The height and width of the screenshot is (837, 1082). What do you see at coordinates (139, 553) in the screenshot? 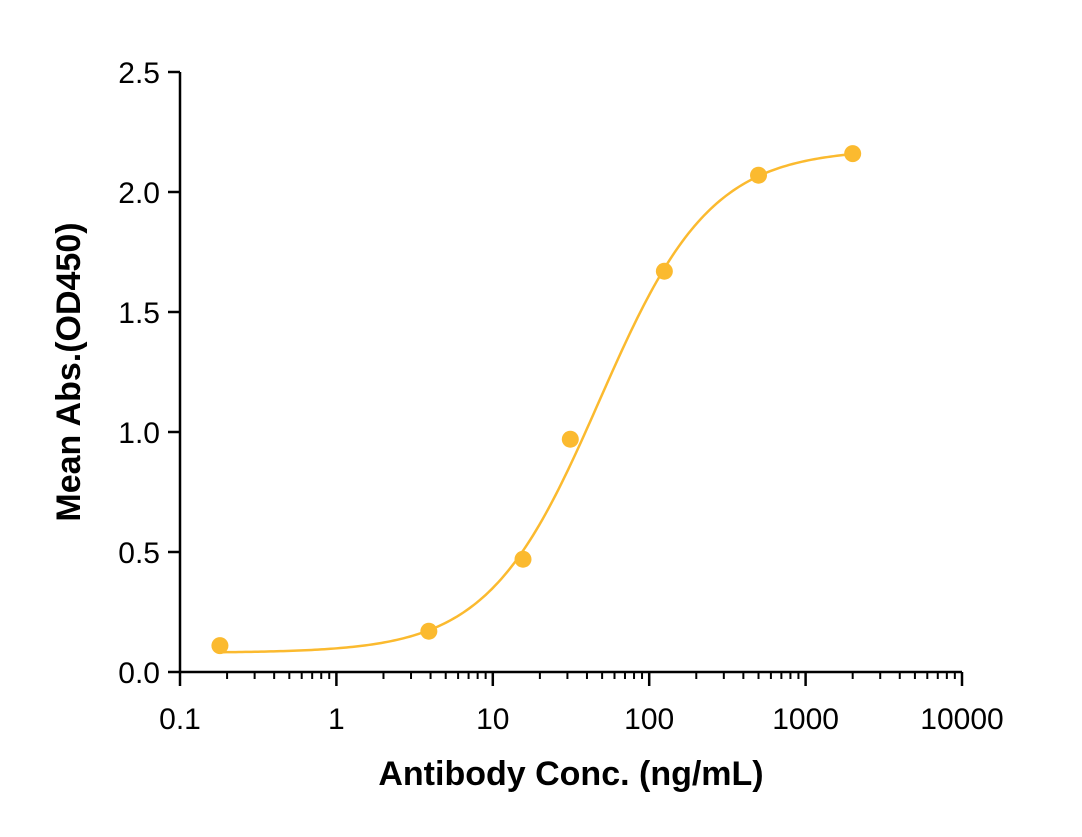
I see `y-tick-label: 0.5` at bounding box center [139, 553].